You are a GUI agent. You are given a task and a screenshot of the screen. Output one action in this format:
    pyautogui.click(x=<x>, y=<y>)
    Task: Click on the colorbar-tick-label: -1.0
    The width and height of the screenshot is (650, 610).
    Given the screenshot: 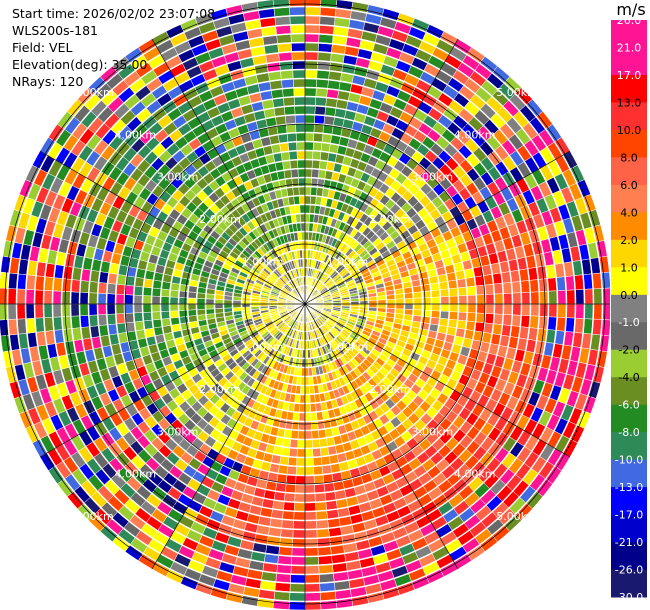 What is the action you would take?
    pyautogui.click(x=628, y=322)
    